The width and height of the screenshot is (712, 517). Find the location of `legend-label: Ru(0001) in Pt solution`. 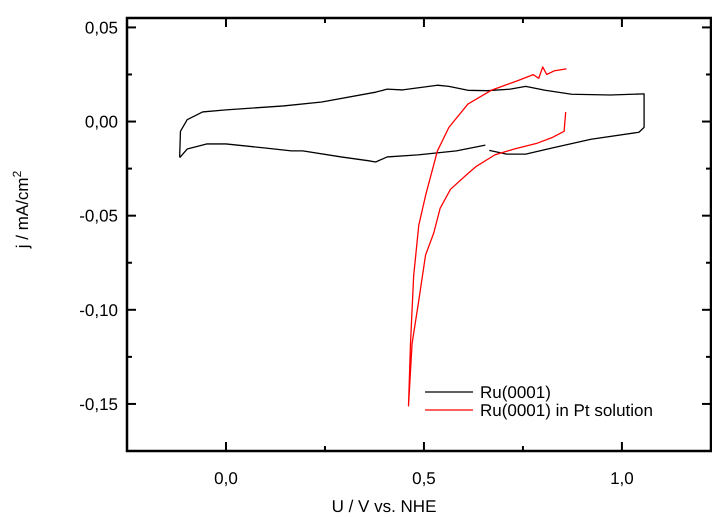

legend-label: Ru(0001) in Pt solution is located at coordinates (566, 410).